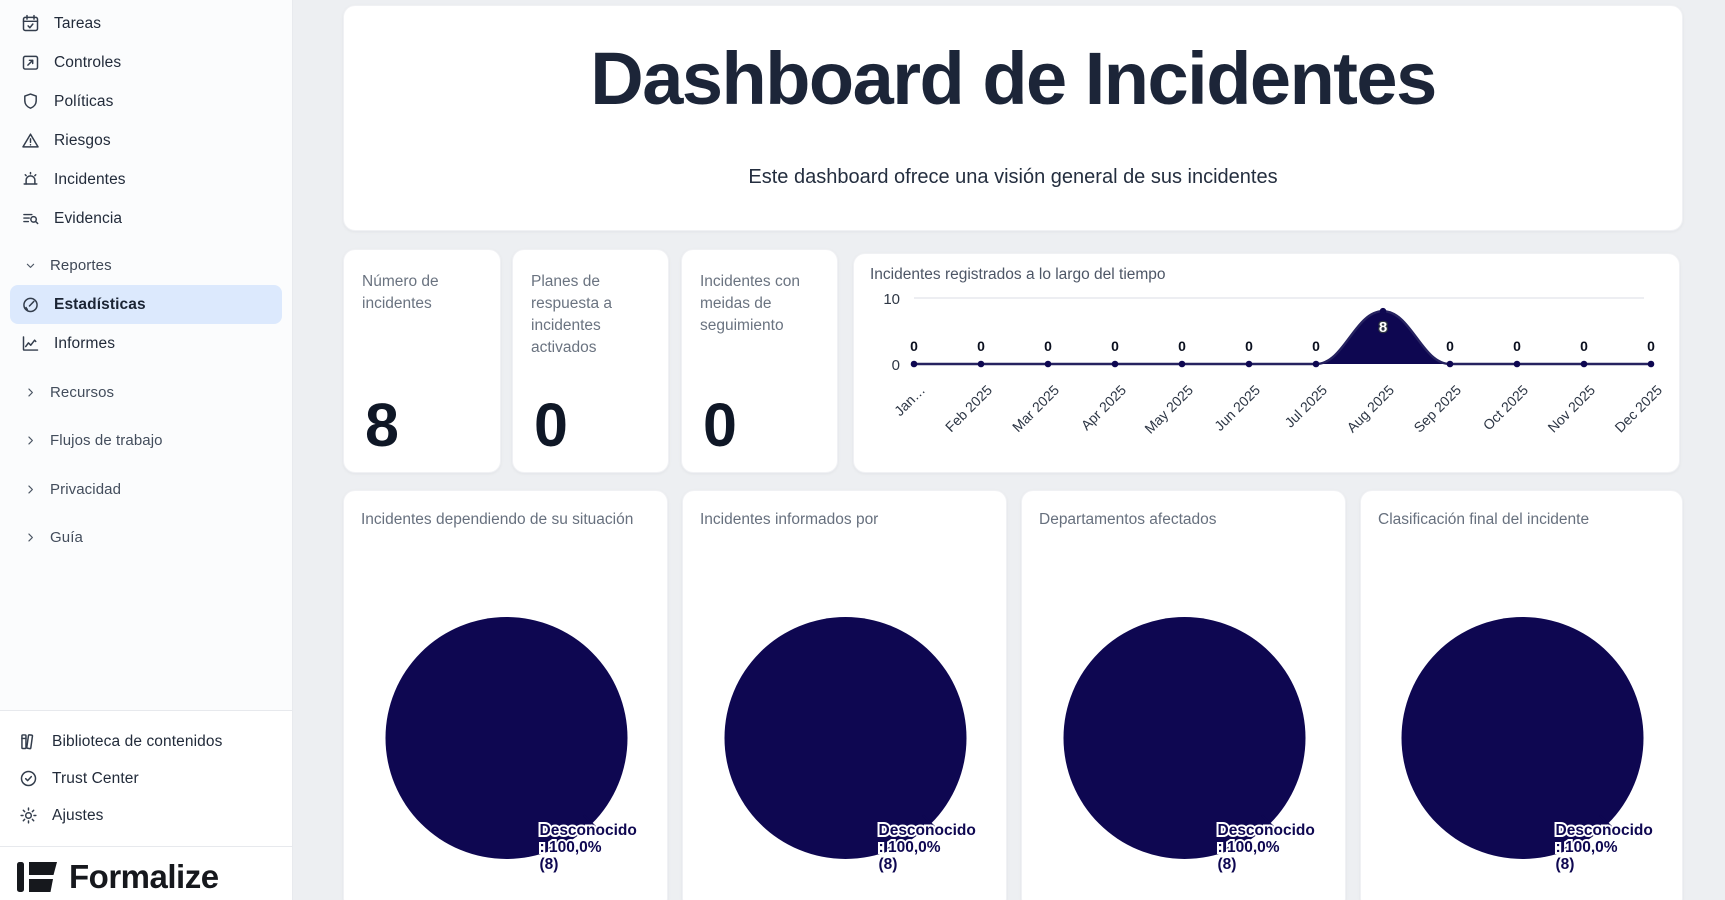 This screenshot has height=900, width=1725. What do you see at coordinates (90, 179) in the screenshot?
I see `sidebar-item-label: Incidentes` at bounding box center [90, 179].